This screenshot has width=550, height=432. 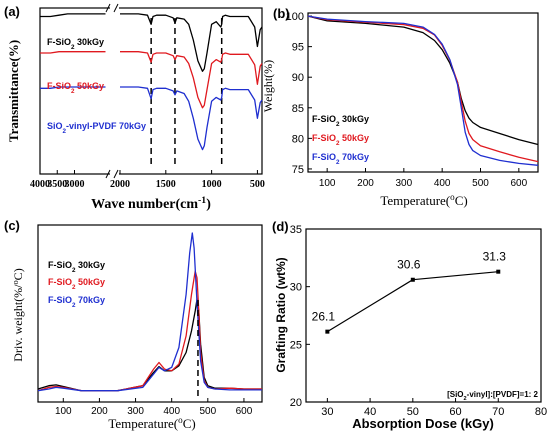 What do you see at coordinates (212, 184) in the screenshot?
I see `x-tick-label: 1000` at bounding box center [212, 184].